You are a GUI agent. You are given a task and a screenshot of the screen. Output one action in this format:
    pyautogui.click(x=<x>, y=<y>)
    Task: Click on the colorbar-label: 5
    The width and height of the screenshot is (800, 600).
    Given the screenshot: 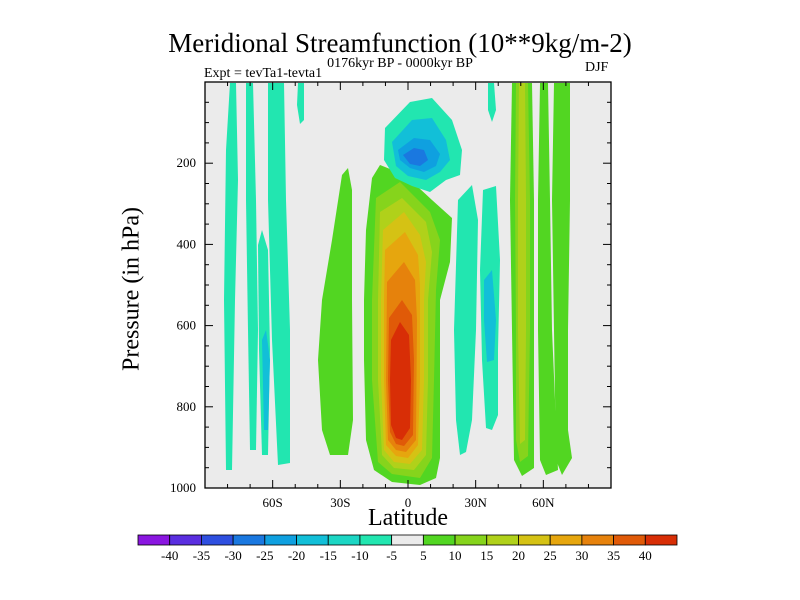 What is the action you would take?
    pyautogui.click(x=423, y=555)
    